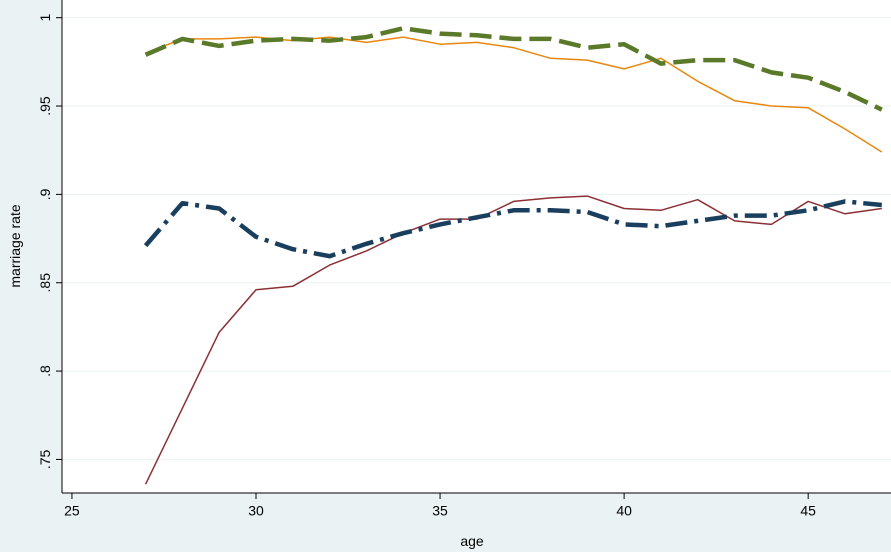 The width and height of the screenshot is (891, 552). Describe the element at coordinates (45, 459) in the screenshot. I see `y-tick-label: .75` at that location.